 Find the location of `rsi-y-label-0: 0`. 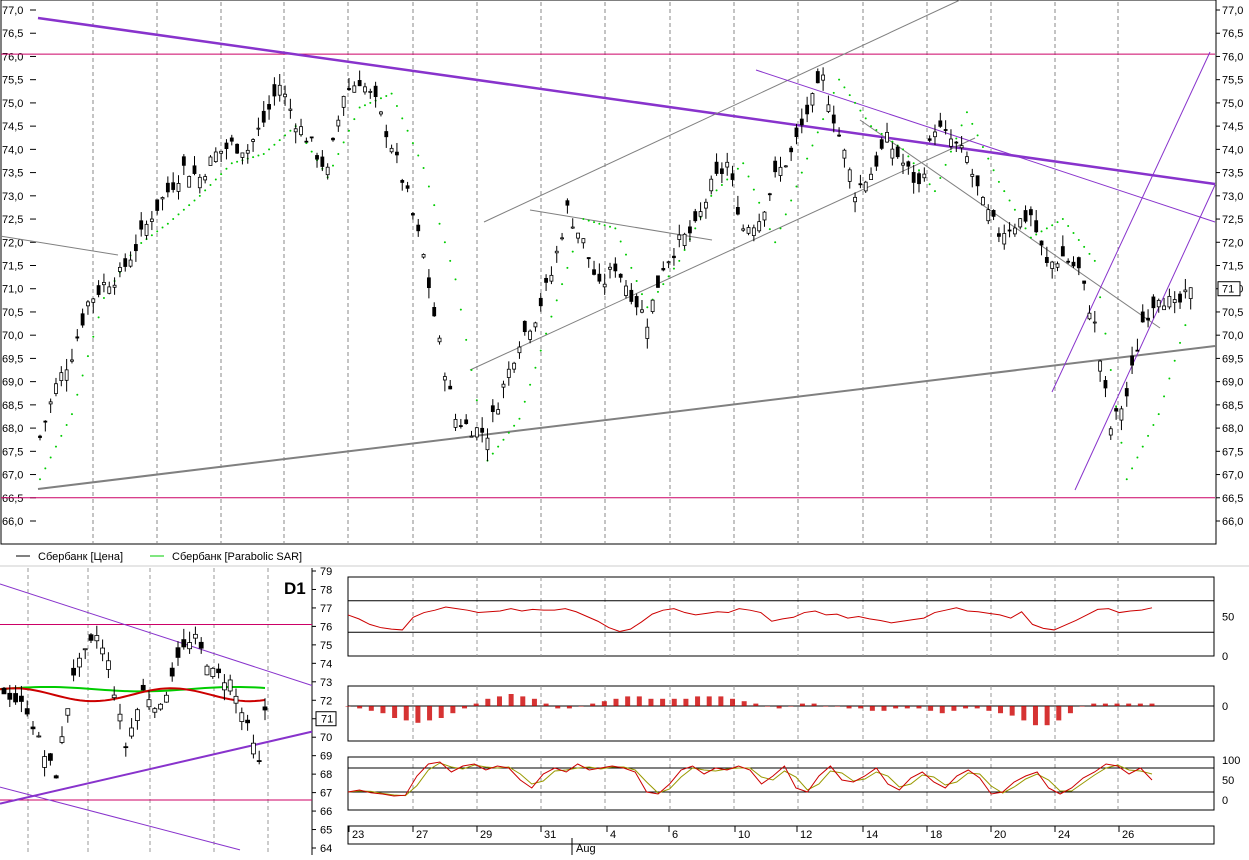

rsi-y-label-0: 0 is located at coordinates (1225, 657).